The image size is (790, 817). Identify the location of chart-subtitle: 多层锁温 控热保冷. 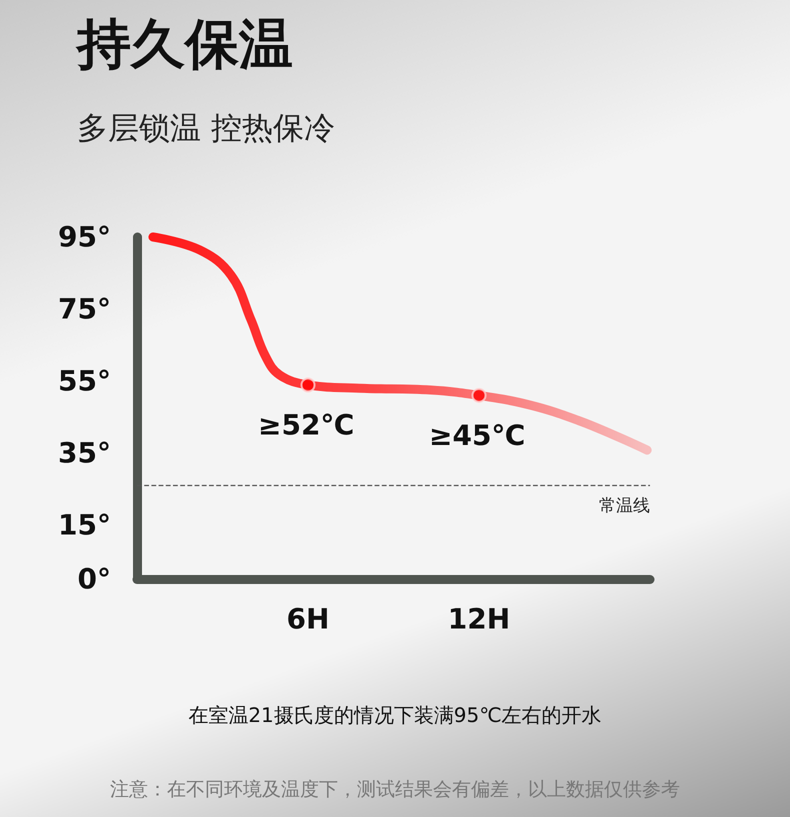
(206, 128).